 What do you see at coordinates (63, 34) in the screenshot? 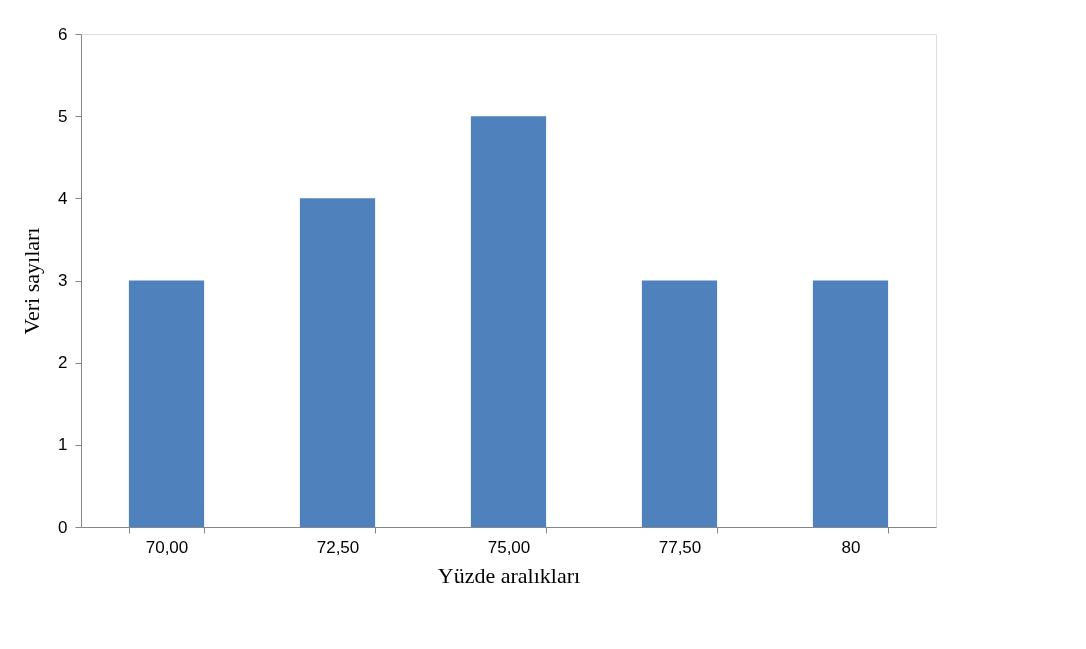
I see `y-tick-label: 6` at bounding box center [63, 34].